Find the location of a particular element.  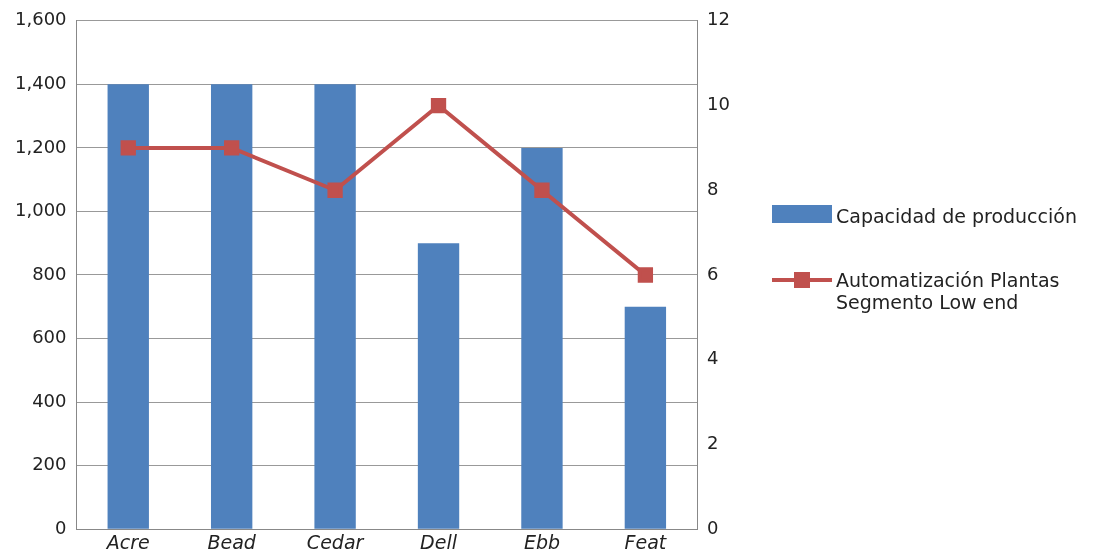

x-tick-label: Acre is located at coordinates (127, 541).